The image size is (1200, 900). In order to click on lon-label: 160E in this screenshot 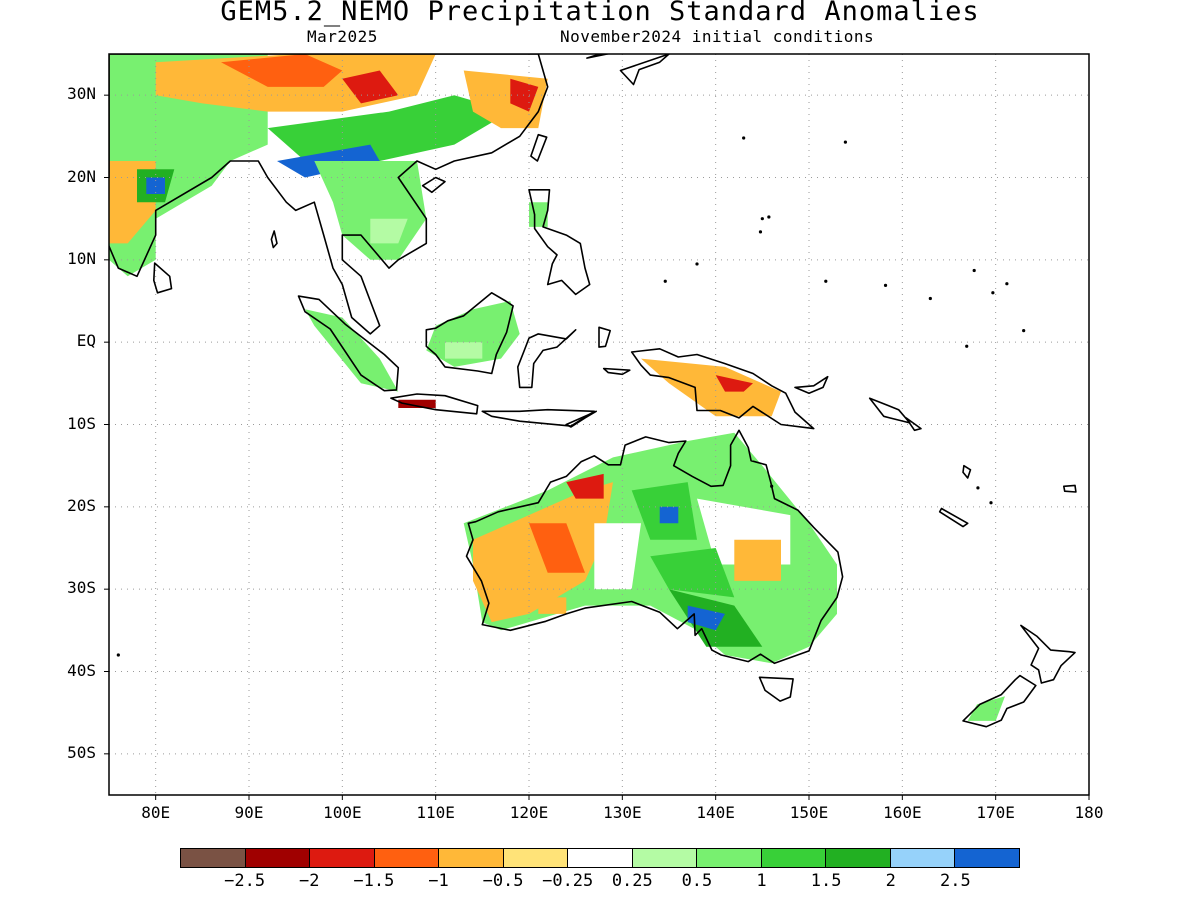, I will do `click(902, 812)`.